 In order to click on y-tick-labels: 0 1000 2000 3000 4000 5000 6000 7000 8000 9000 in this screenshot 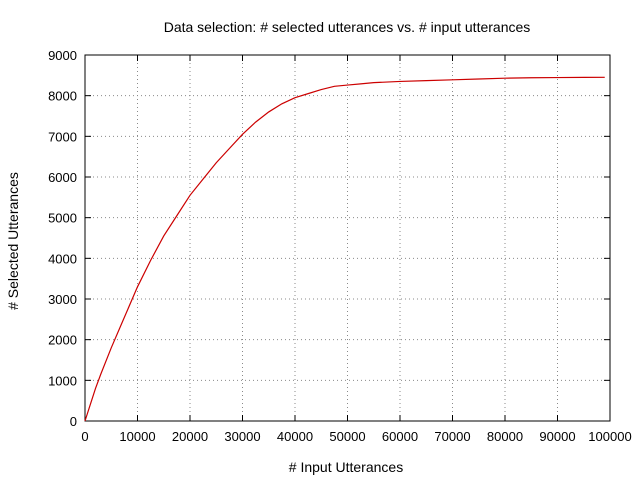, I will do `click(62, 238)`.